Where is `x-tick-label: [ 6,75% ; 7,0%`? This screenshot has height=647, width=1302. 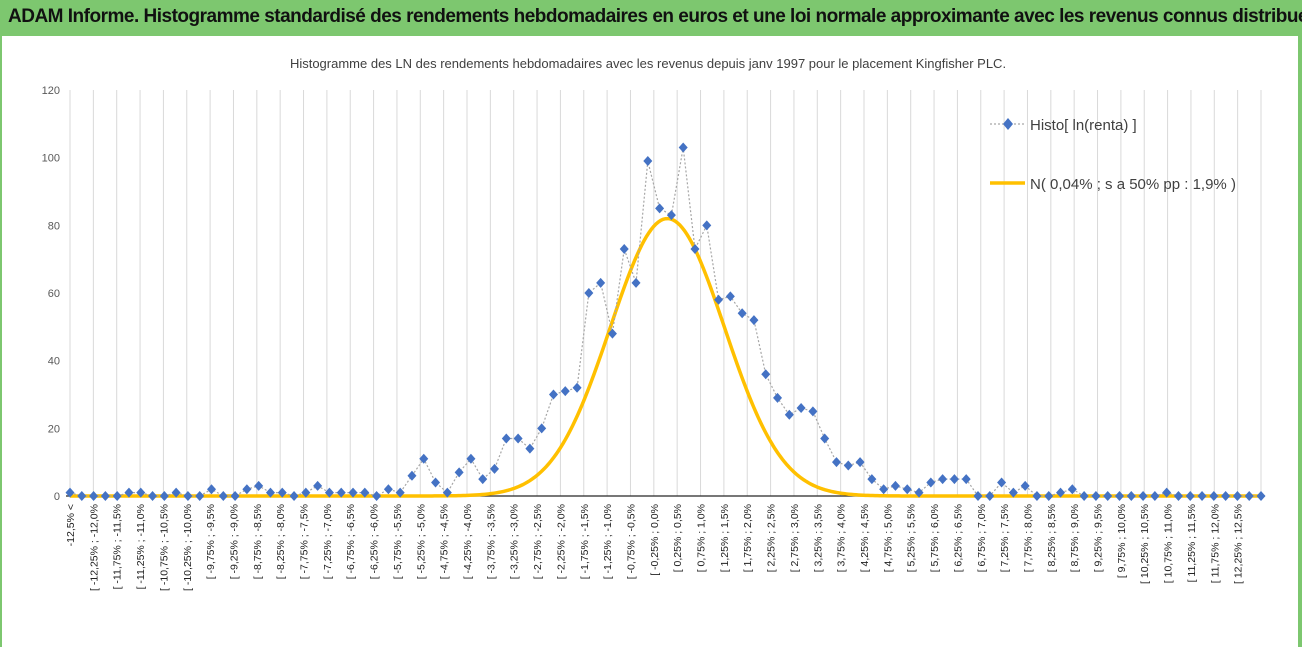 x-tick-label: [ 6,75% ; 7,0% is located at coordinates (982, 538).